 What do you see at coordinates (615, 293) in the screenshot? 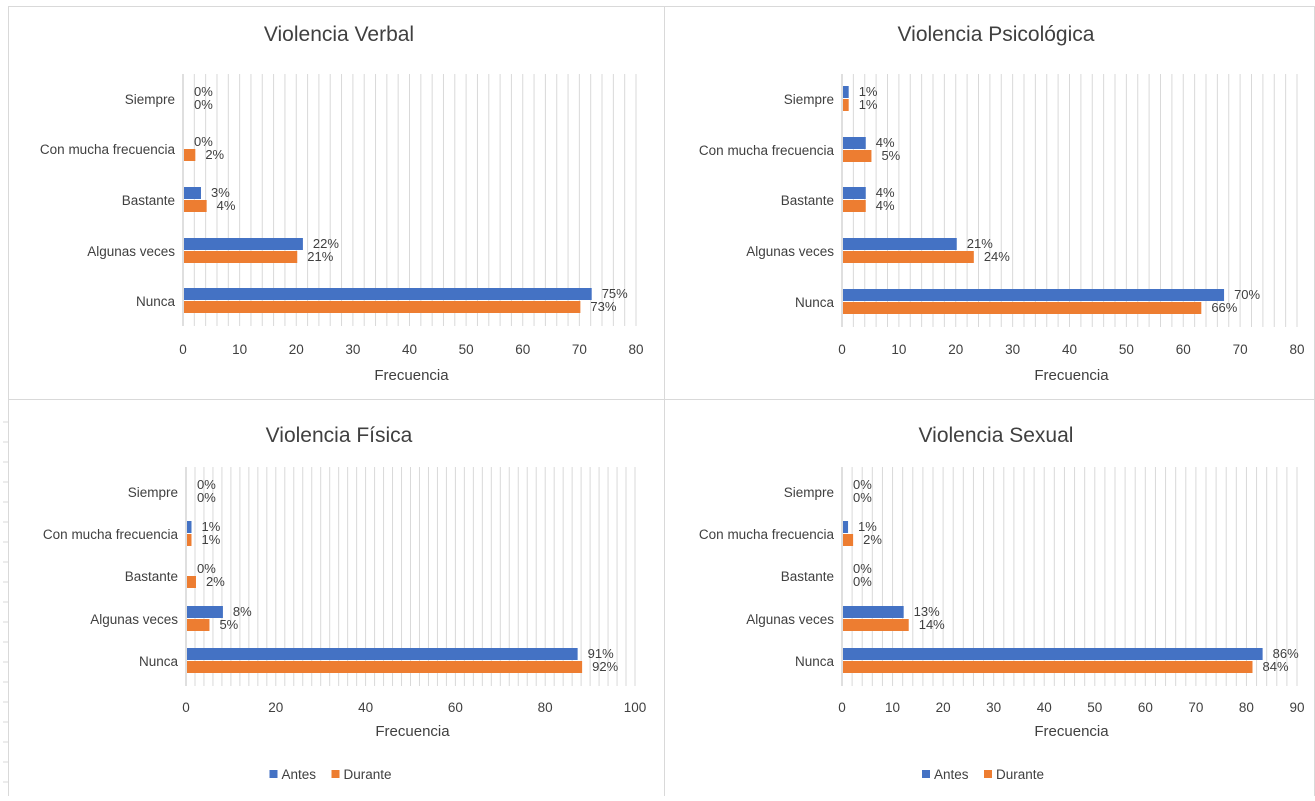
I see `data-label: 75%` at bounding box center [615, 293].